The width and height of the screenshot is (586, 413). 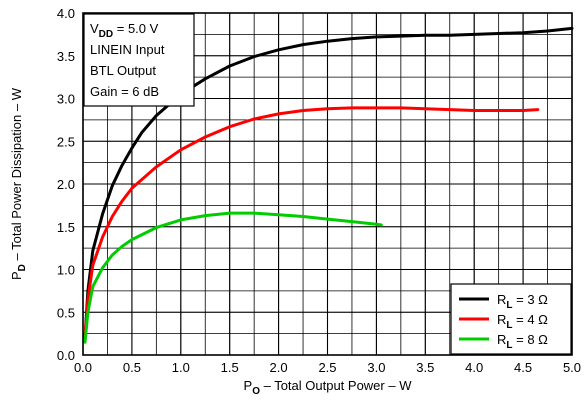 I want to click on legend-entry: RL = 3 Ω, so click(x=522, y=301).